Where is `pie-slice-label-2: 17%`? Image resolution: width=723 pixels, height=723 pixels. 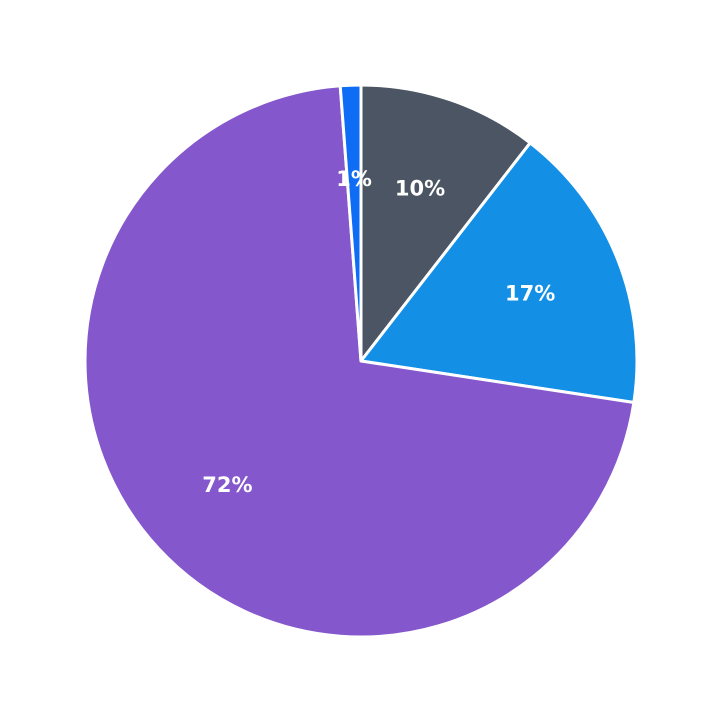
pie-slice-label-2: 17% is located at coordinates (530, 293).